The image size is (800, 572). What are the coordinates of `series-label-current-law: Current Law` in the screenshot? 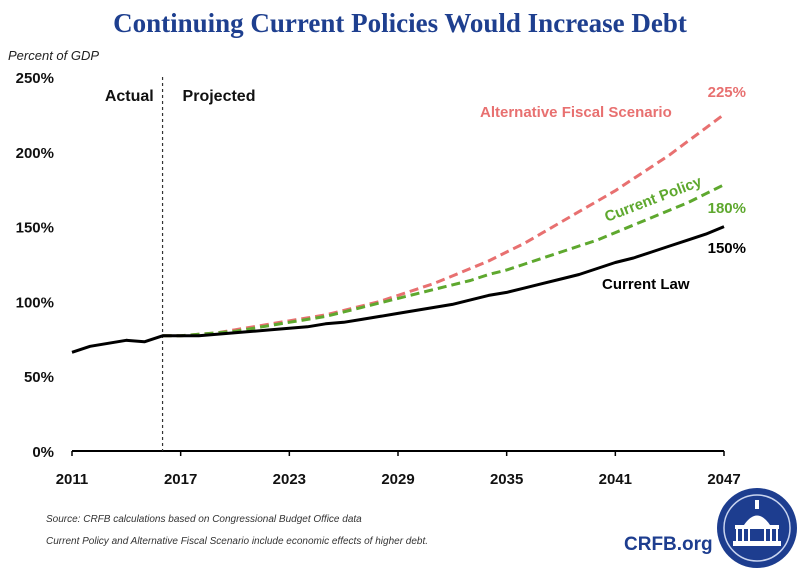 It's located at (646, 284).